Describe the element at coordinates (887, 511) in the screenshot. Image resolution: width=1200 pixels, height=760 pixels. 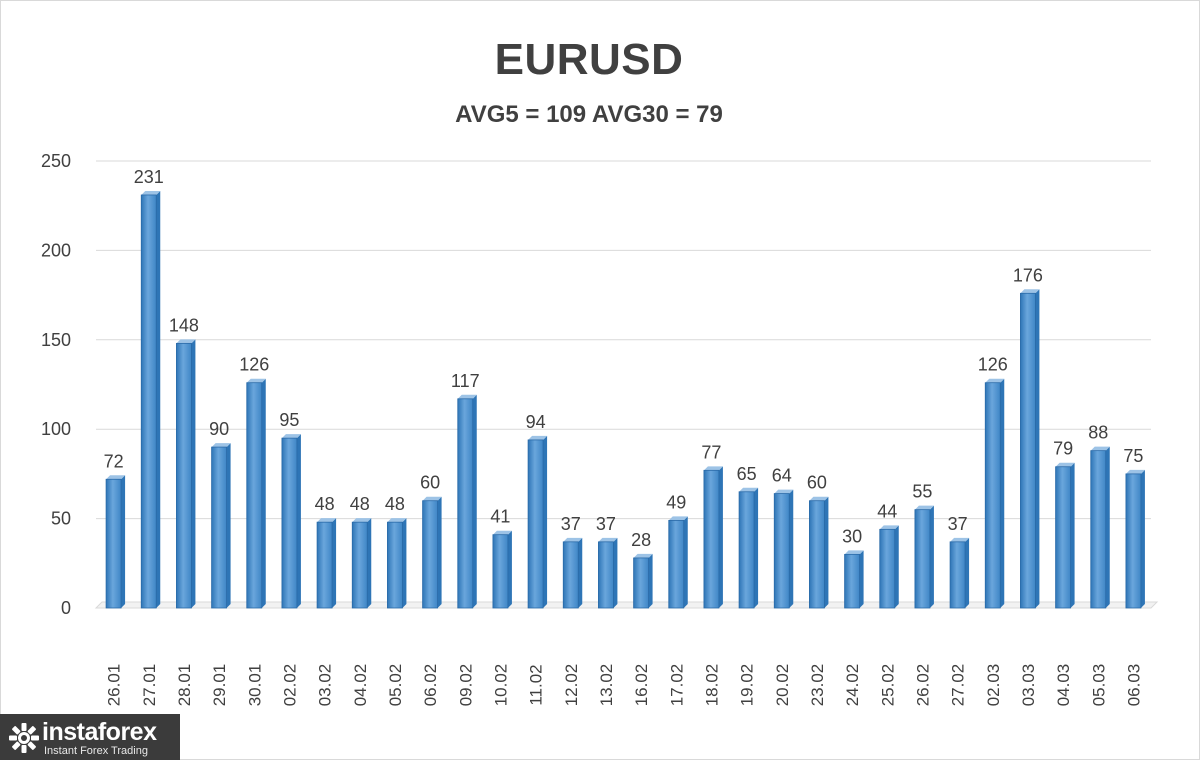
I see `data-label: 44` at that location.